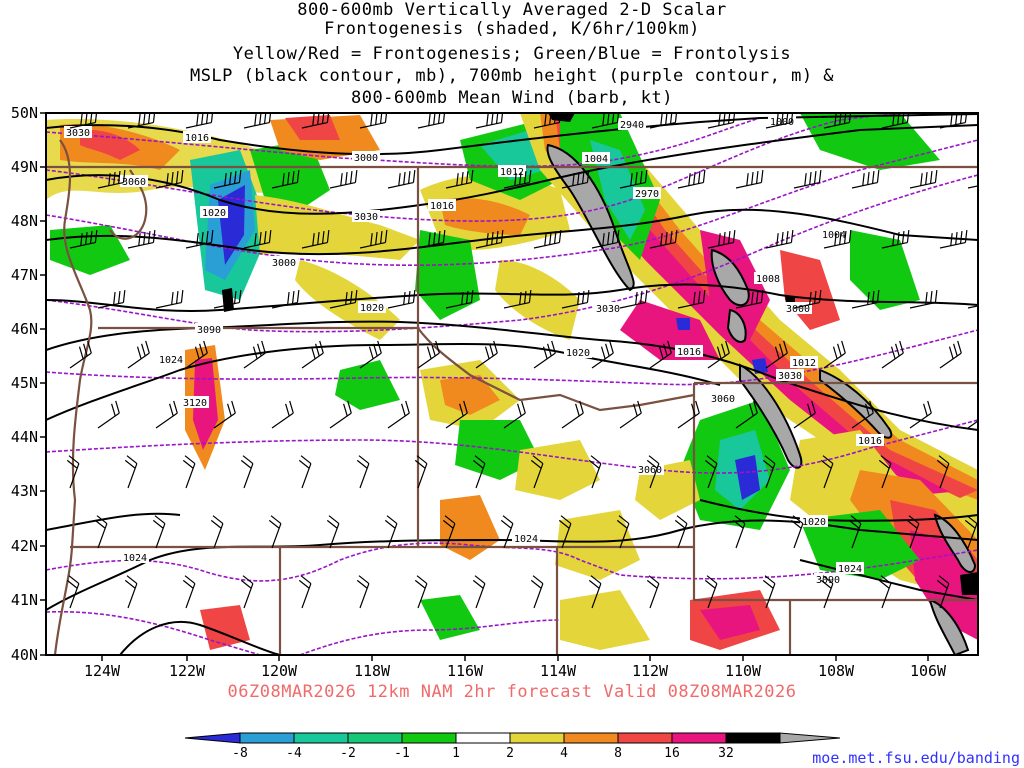 The image size is (1024, 768). What do you see at coordinates (564, 753) in the screenshot?
I see `colorbar-label: 4` at bounding box center [564, 753].